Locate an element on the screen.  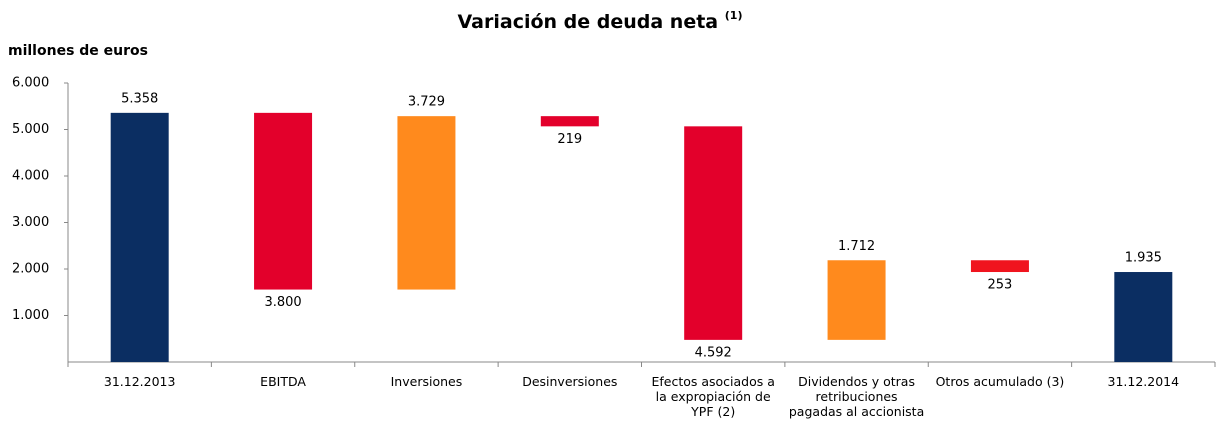
value-label: 4.592 is located at coordinates (713, 352).